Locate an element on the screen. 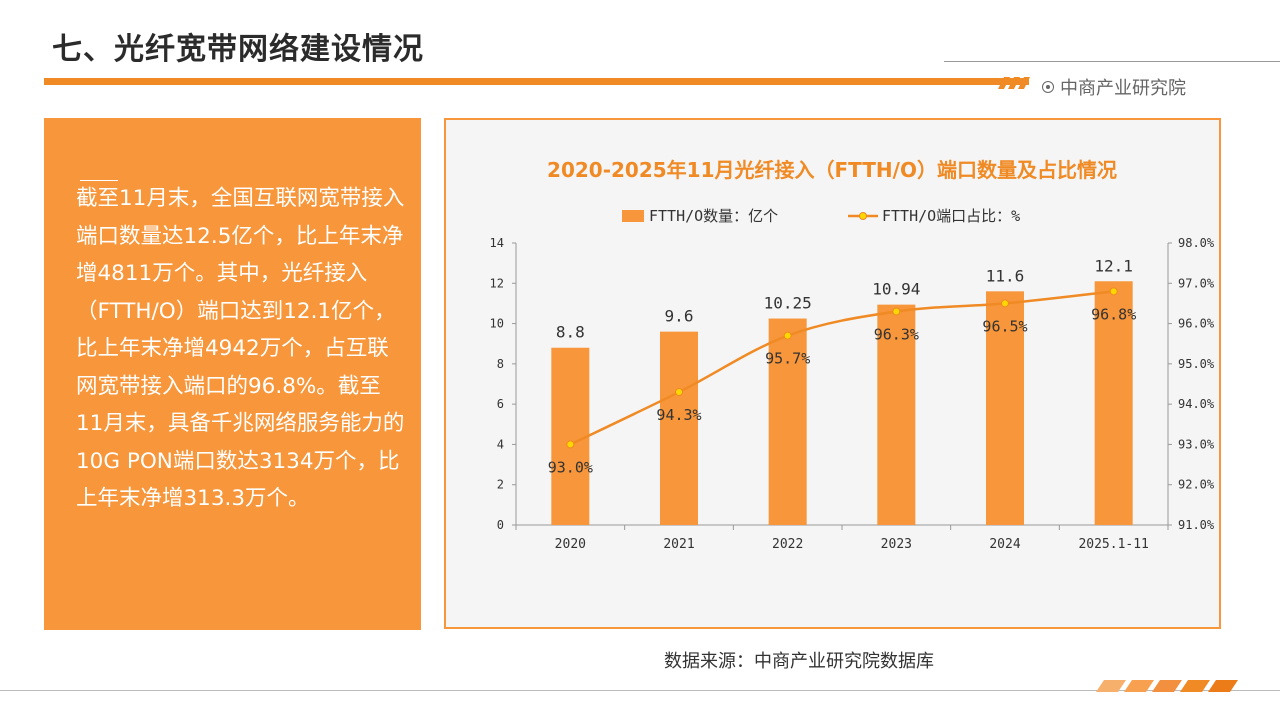  x-tick-label: 2025.1-11 is located at coordinates (1113, 544).